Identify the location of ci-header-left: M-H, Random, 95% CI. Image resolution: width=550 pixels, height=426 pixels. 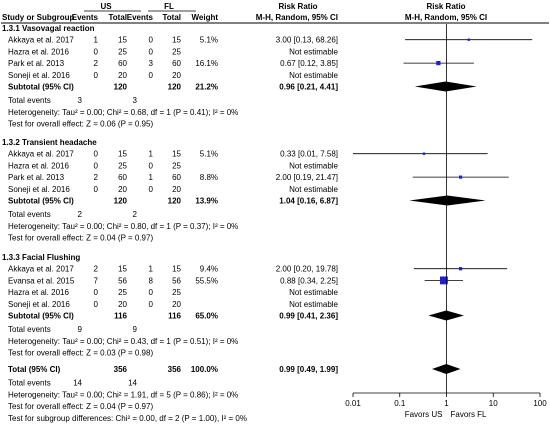
(297, 17).